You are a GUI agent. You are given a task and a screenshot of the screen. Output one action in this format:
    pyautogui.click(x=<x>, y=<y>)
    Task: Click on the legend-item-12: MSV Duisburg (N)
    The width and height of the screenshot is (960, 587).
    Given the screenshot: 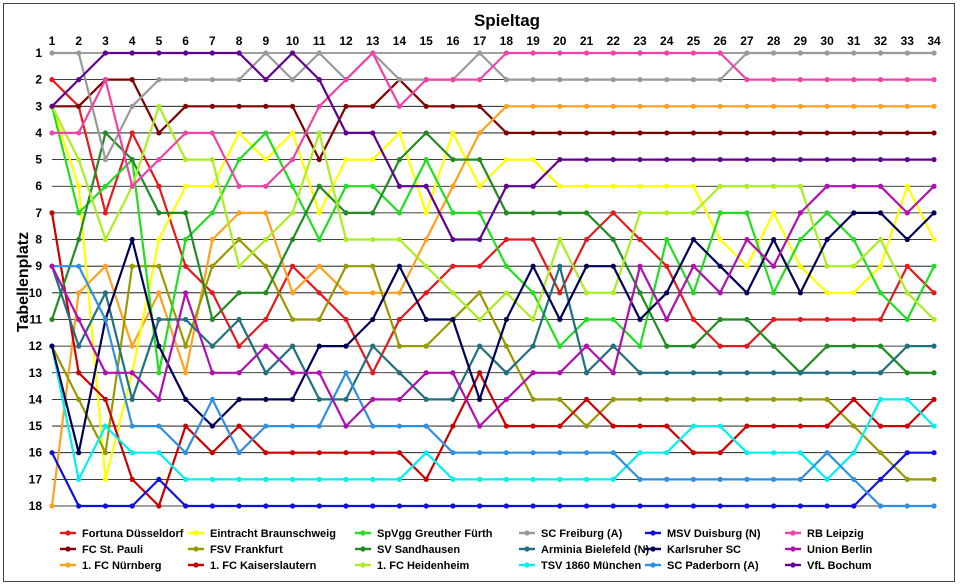 What is the action you would take?
    pyautogui.click(x=703, y=534)
    